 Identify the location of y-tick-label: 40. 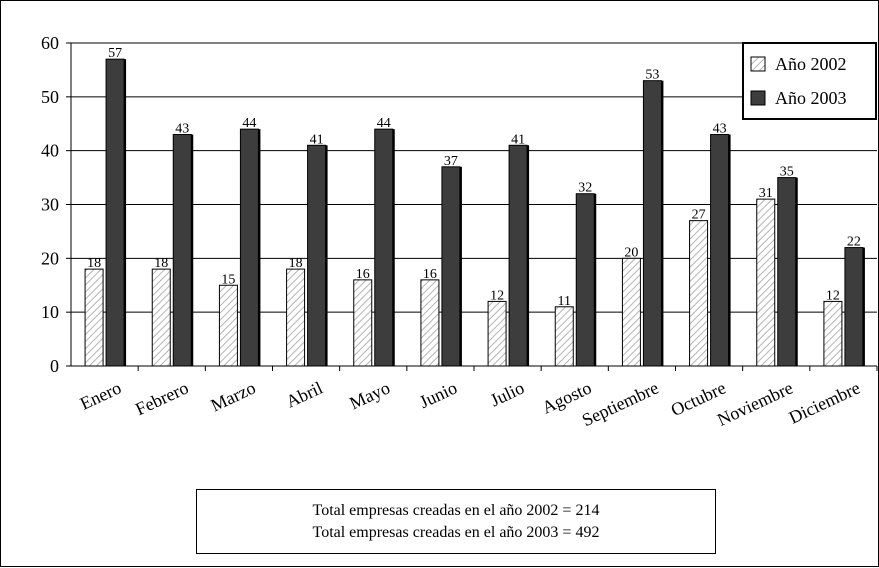
(50, 151).